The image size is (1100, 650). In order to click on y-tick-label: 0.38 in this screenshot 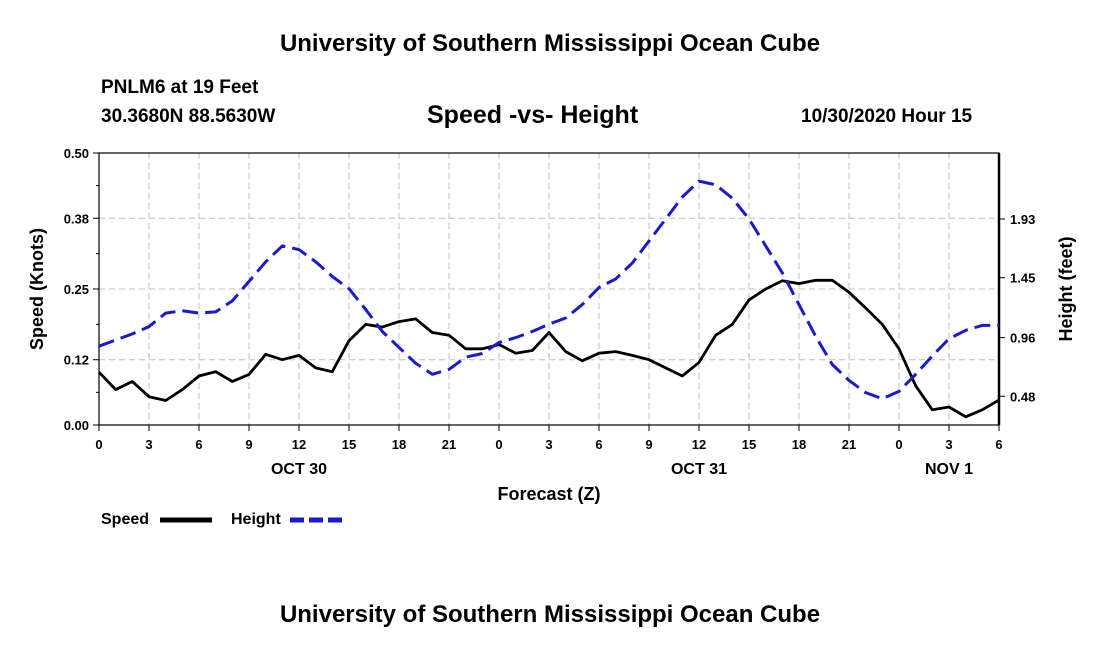, I will do `click(76, 218)`.